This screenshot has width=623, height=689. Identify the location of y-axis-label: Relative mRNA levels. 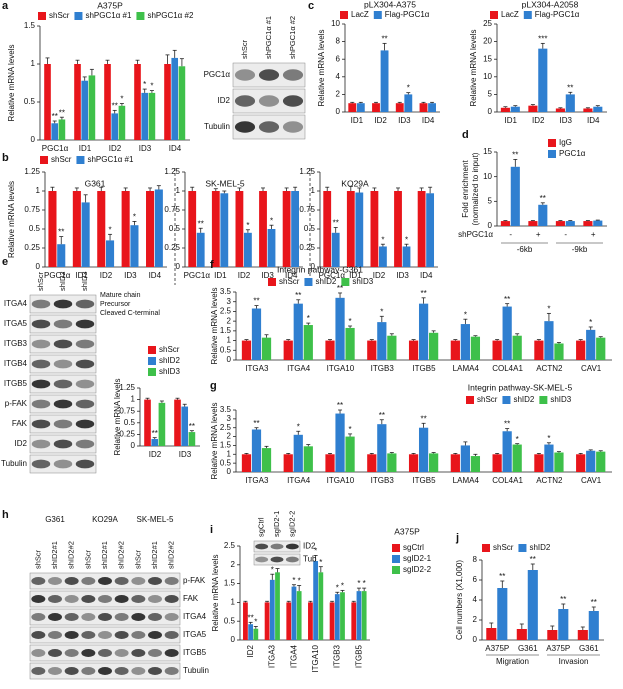
(11, 219).